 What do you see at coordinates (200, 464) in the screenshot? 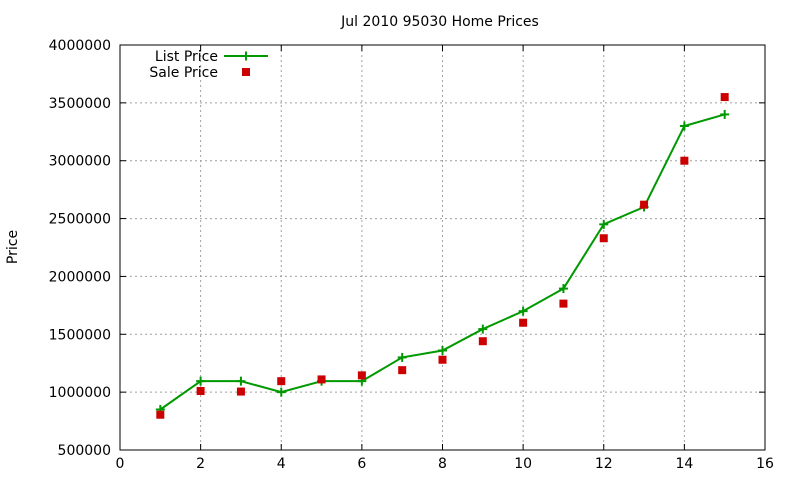
I see `x-tick-label: 2` at bounding box center [200, 464].